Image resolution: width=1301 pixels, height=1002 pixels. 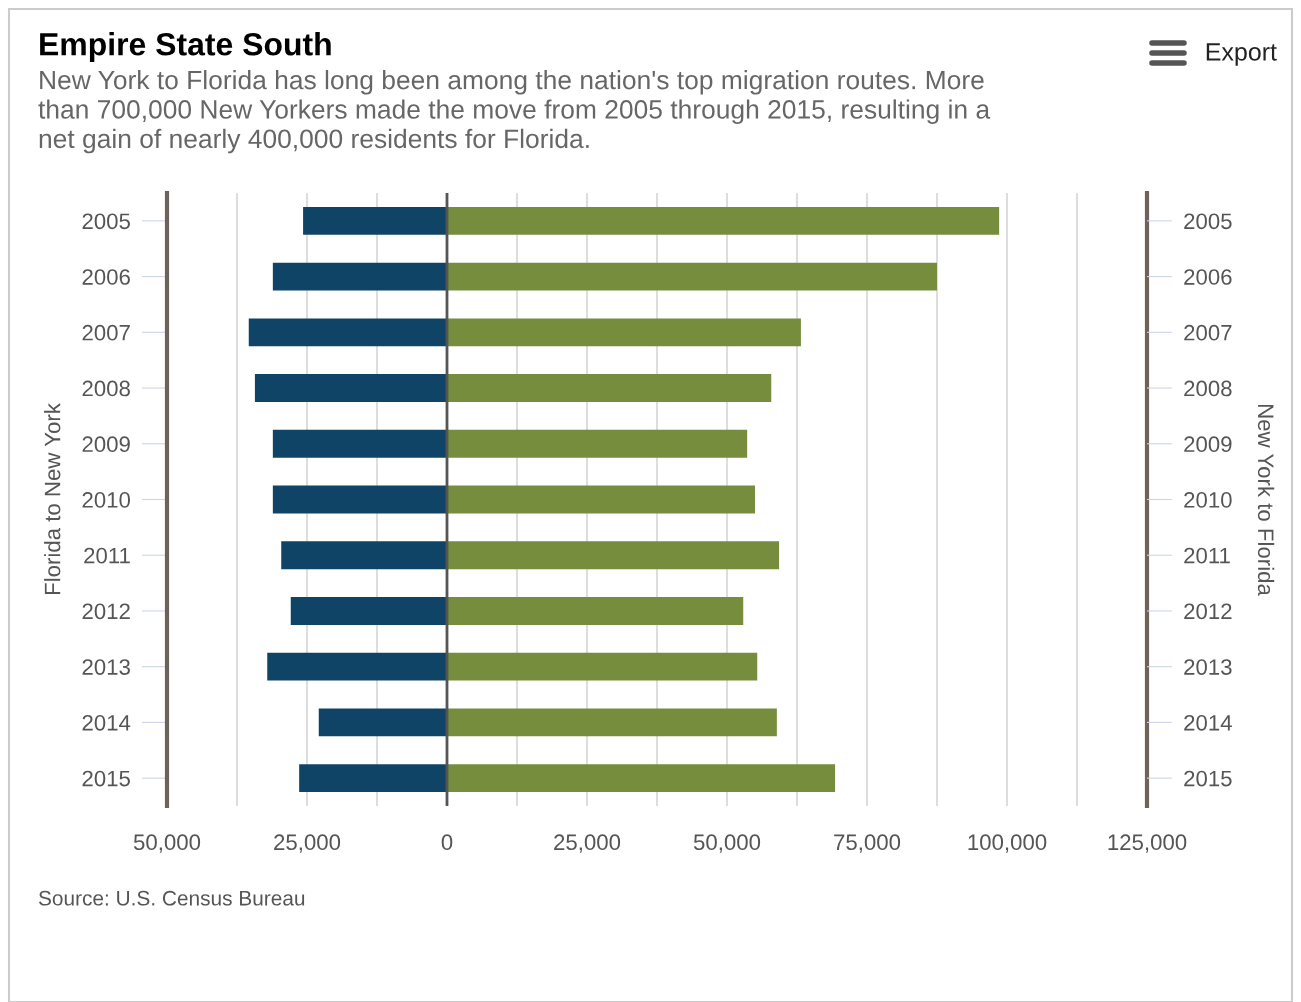 I want to click on x-tick-label: 0, so click(x=447, y=842).